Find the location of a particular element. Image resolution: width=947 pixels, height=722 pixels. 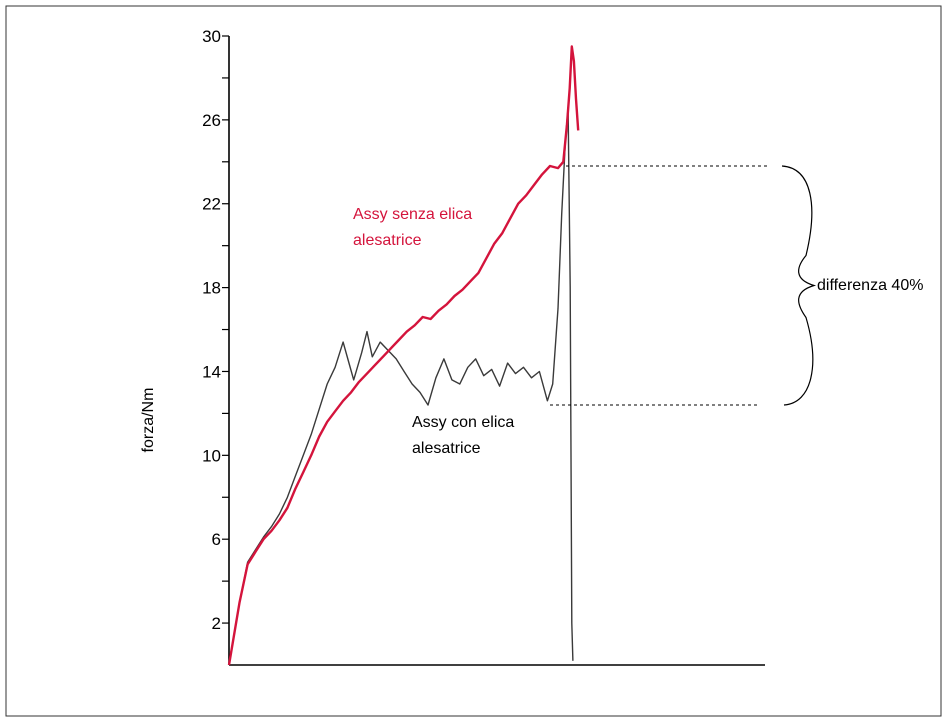

y-tick-label: 18 is located at coordinates (211, 288).